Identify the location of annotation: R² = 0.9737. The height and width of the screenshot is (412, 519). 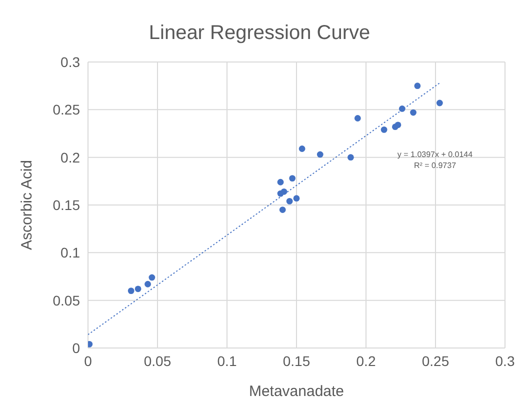
(435, 165).